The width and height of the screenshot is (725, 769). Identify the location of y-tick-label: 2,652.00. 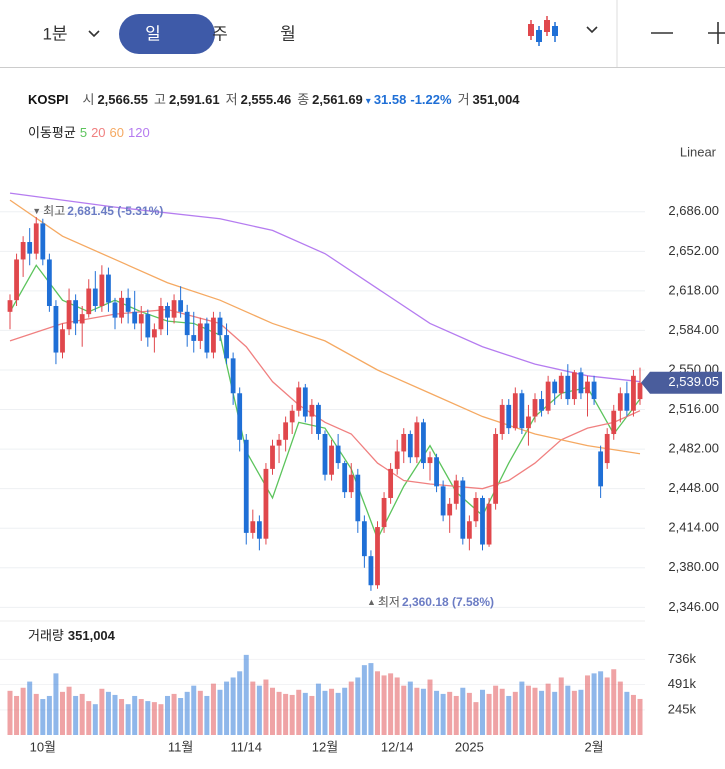
(693, 250).